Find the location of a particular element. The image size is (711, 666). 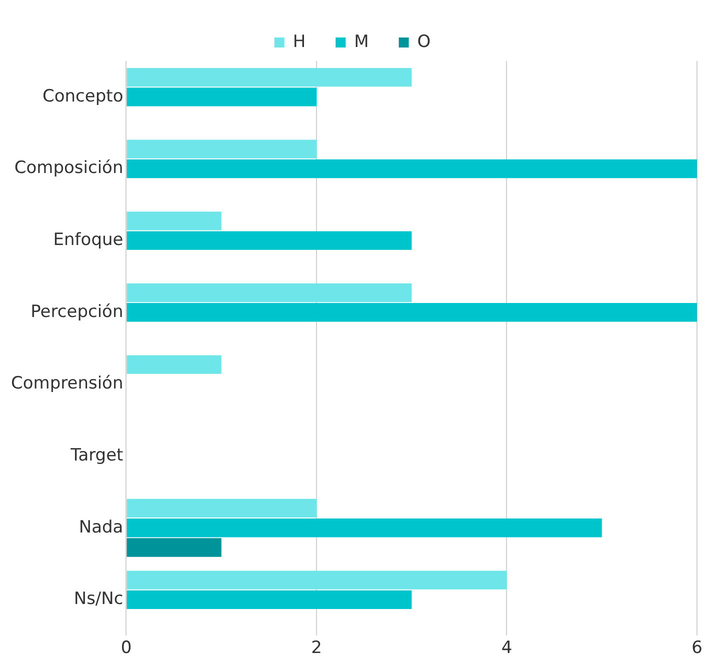

y-tick-label: Enfoque is located at coordinates (88, 240).